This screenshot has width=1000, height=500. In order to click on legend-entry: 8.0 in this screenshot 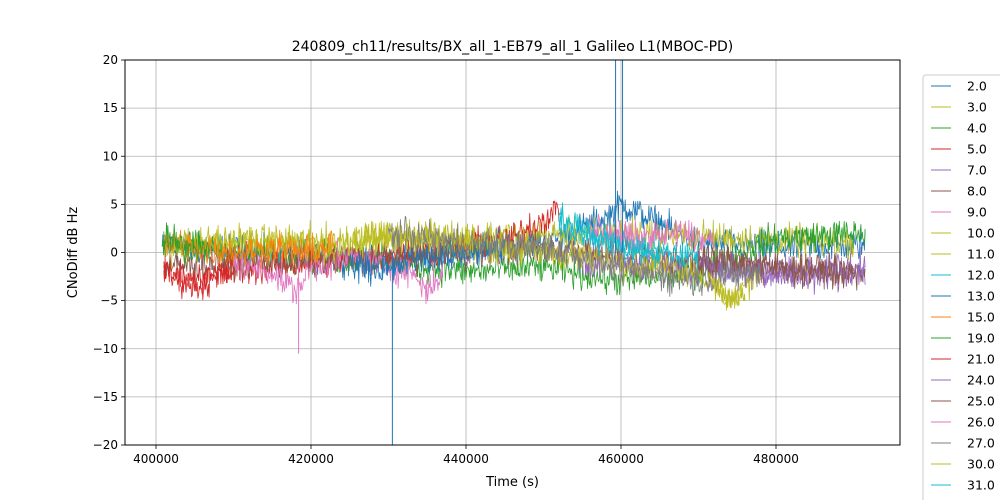, I will do `click(977, 191)`.